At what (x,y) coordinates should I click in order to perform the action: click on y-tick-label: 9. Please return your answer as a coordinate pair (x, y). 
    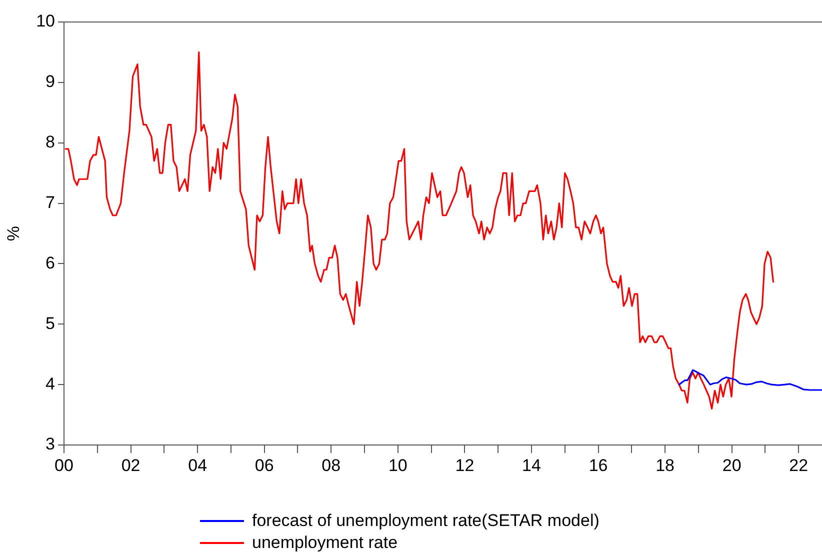
    Looking at the image, I should click on (50, 82).